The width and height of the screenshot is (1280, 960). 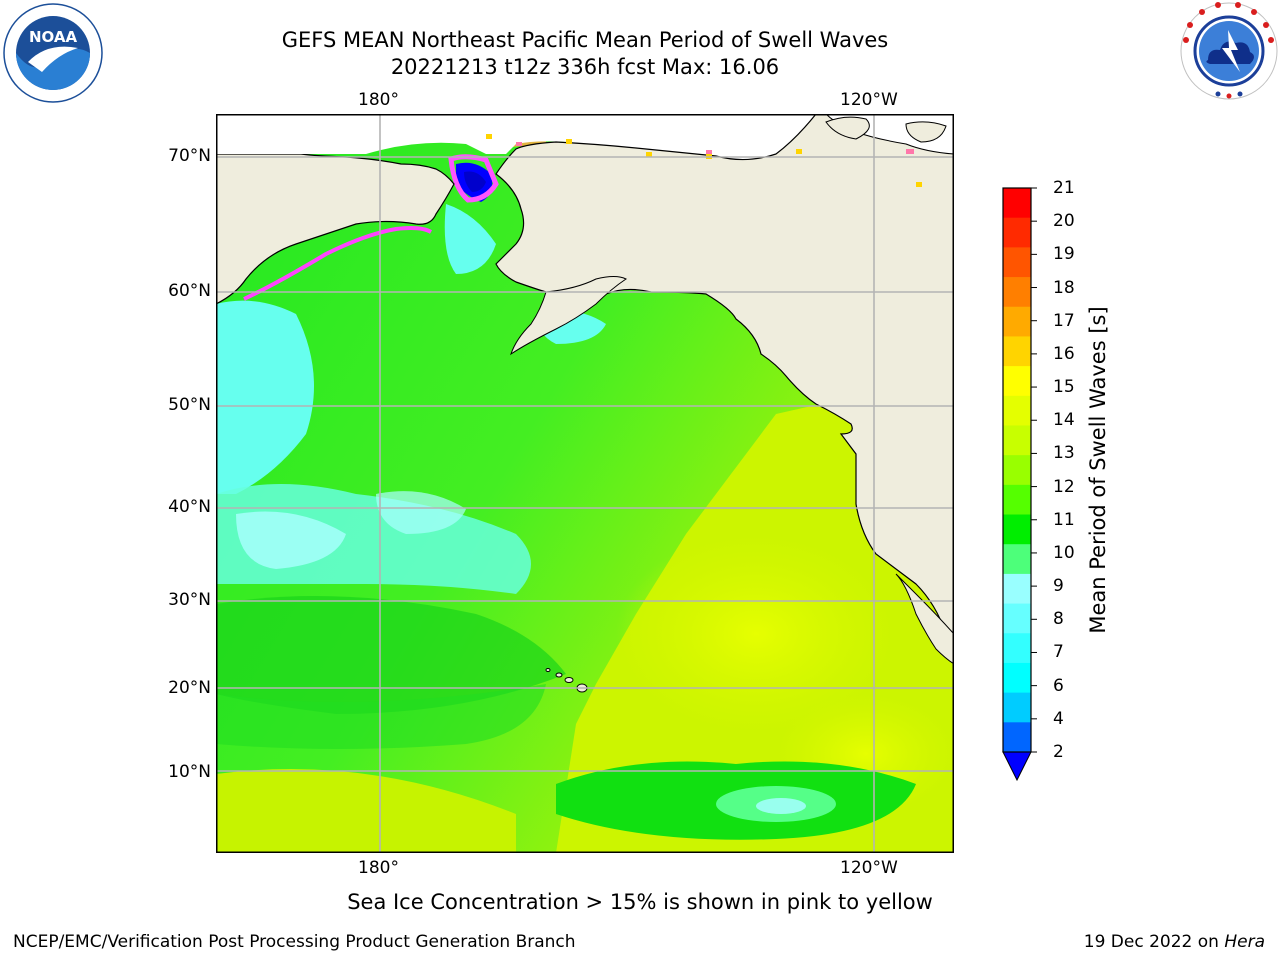 What do you see at coordinates (1064, 188) in the screenshot?
I see `colorbar-tick-label: 21` at bounding box center [1064, 188].